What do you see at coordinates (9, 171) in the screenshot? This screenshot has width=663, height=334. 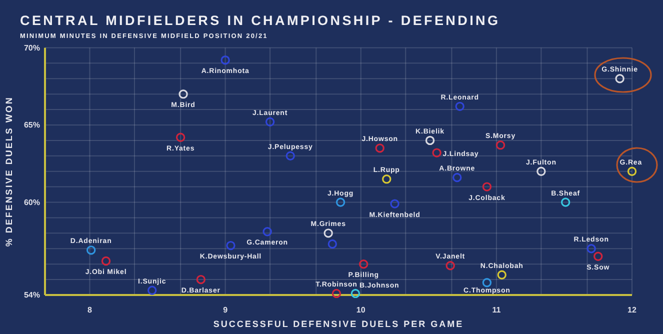 I see `y-axis-title: % DEFENSIVE DUELS WON` at bounding box center [9, 171].